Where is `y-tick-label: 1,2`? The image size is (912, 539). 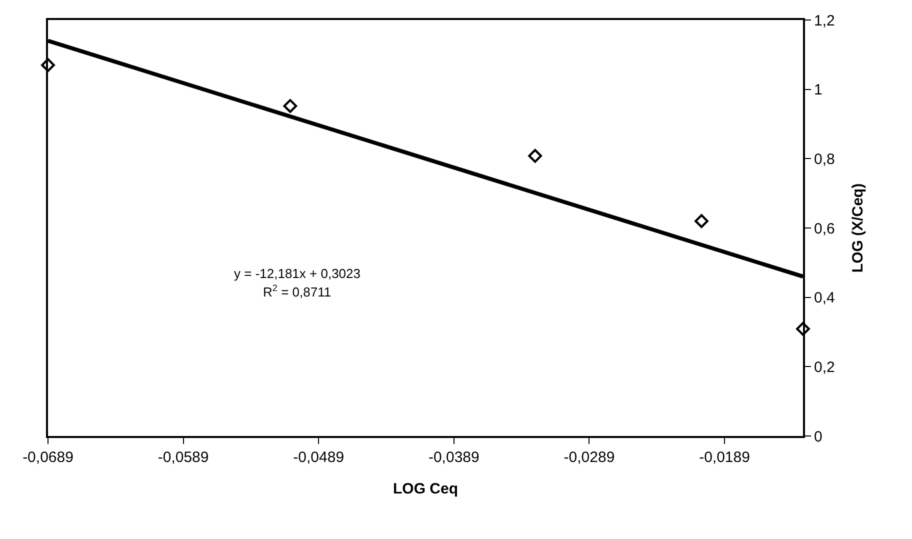 y-tick-label: 1,2 is located at coordinates (824, 21).